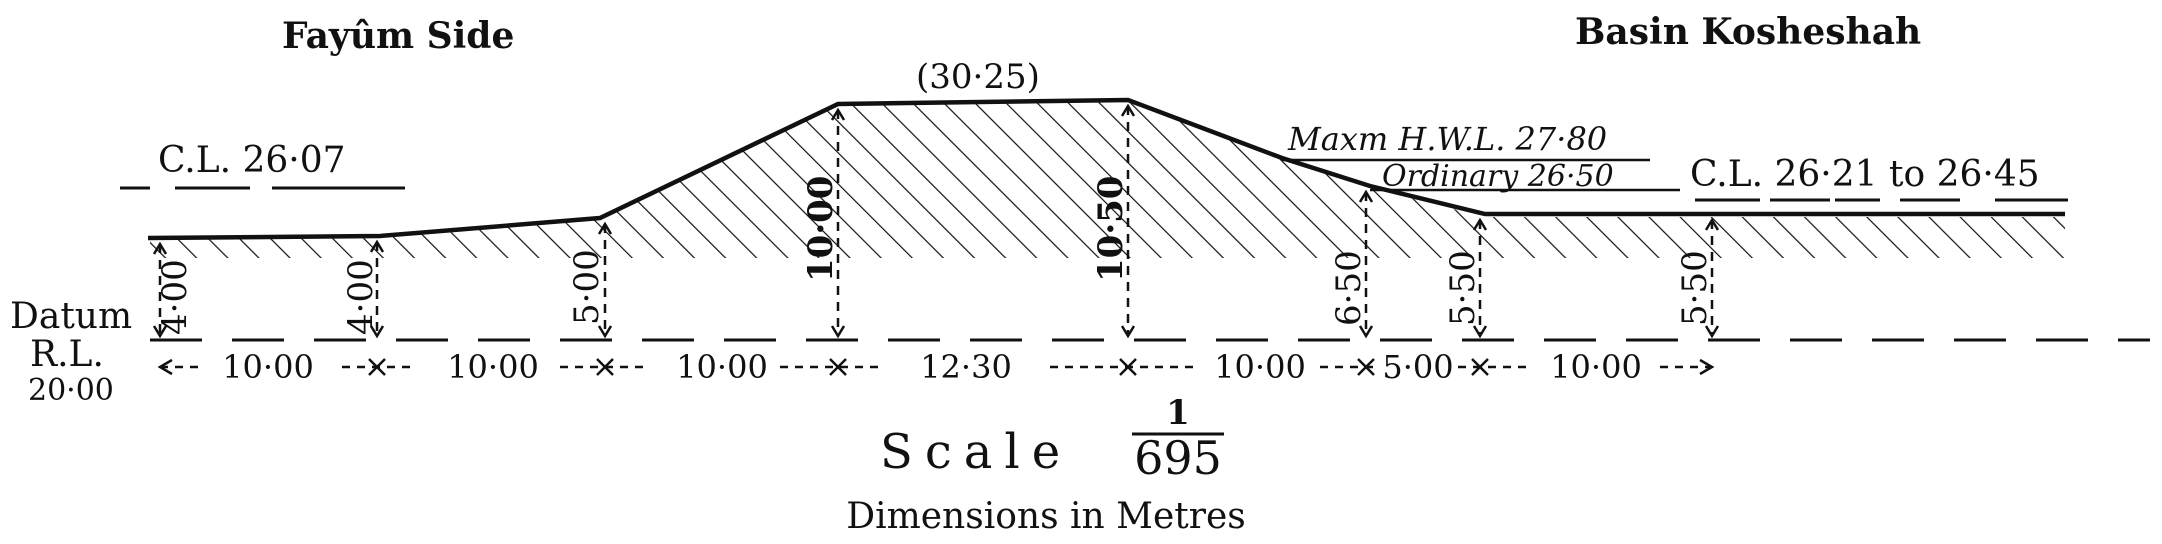 The width and height of the screenshot is (2162, 544). What do you see at coordinates (175, 297) in the screenshot?
I see `height-label-1: 4·00` at bounding box center [175, 297].